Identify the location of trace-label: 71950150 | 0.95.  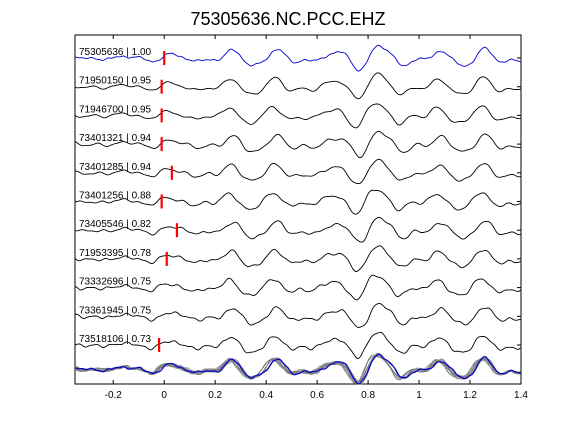
(115, 81).